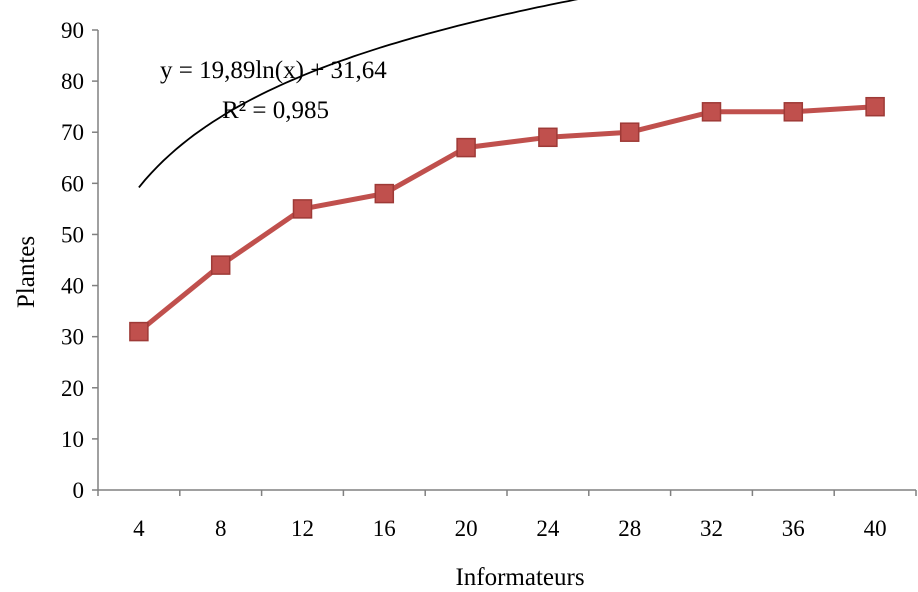 The width and height of the screenshot is (918, 592). What do you see at coordinates (72, 234) in the screenshot?
I see `y-tick-label: 50` at bounding box center [72, 234].